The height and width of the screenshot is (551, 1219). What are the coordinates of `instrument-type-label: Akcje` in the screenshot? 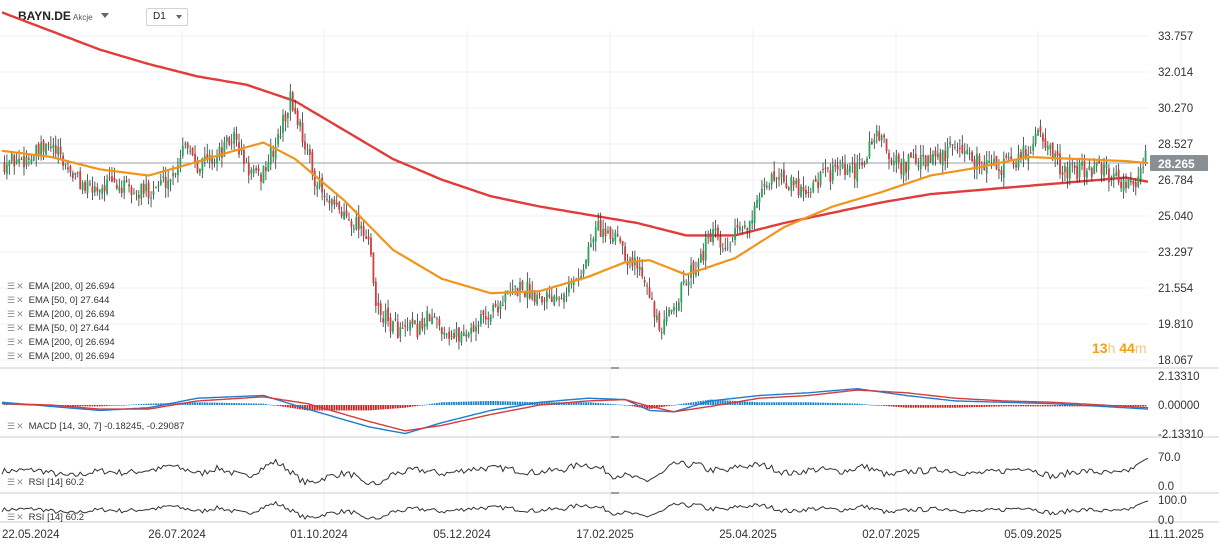 It's located at (83, 17).